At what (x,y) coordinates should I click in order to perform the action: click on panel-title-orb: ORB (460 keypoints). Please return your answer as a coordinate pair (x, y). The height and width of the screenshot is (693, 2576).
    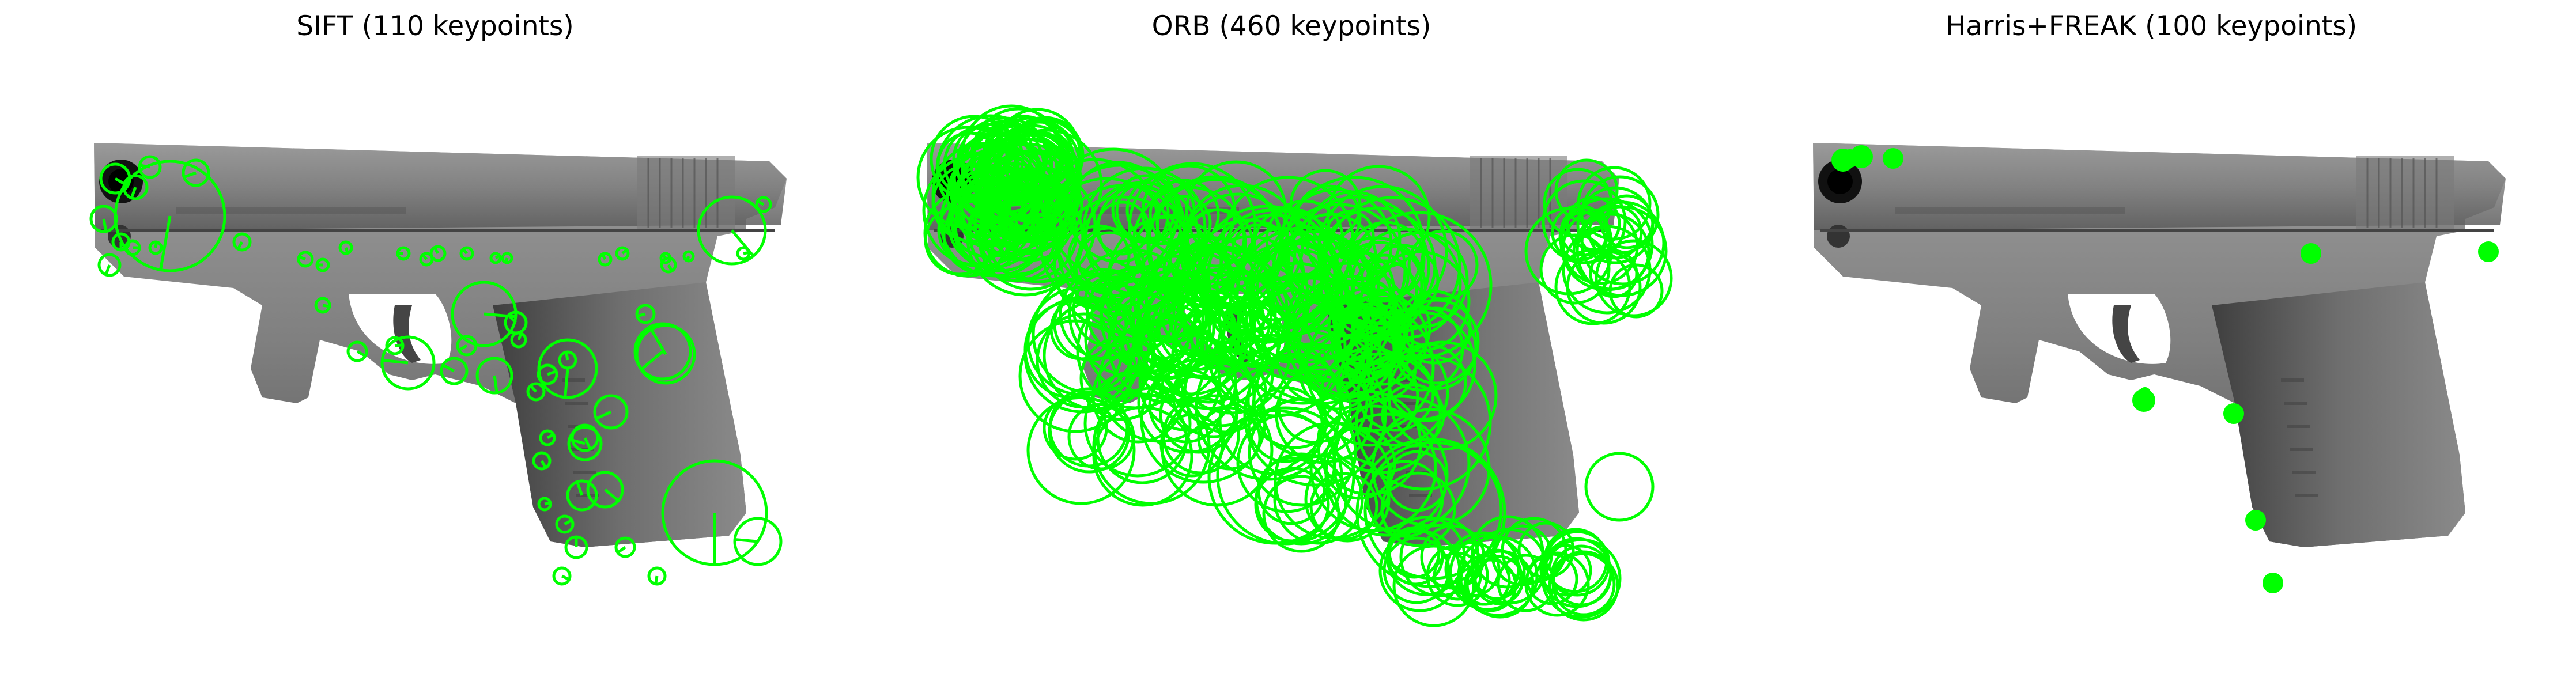
    Looking at the image, I should click on (1291, 26).